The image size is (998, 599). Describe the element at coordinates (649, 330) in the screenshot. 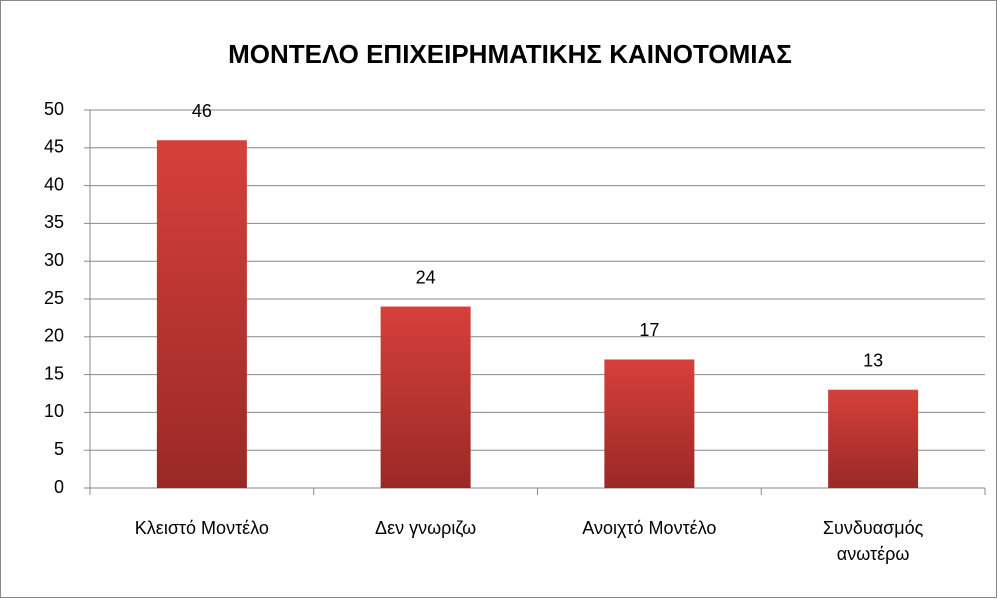

I see `data-label: 17` at that location.